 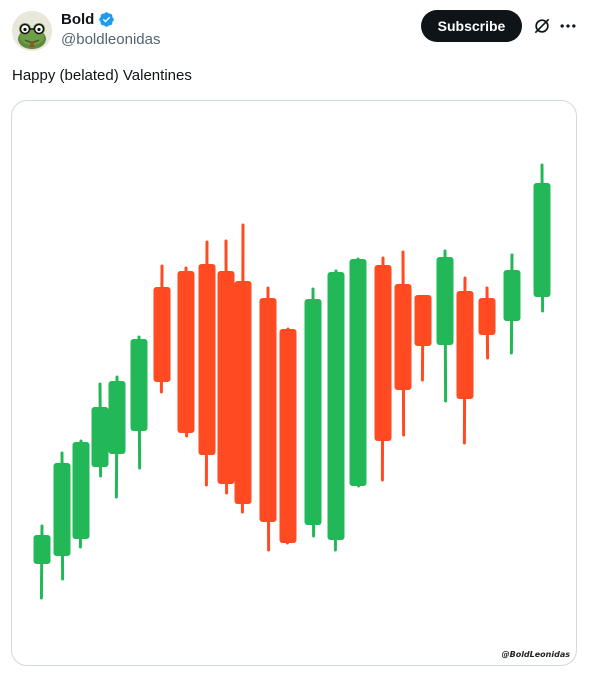 I want to click on tweet-text: Happy (belated) Valentines, so click(x=102, y=75).